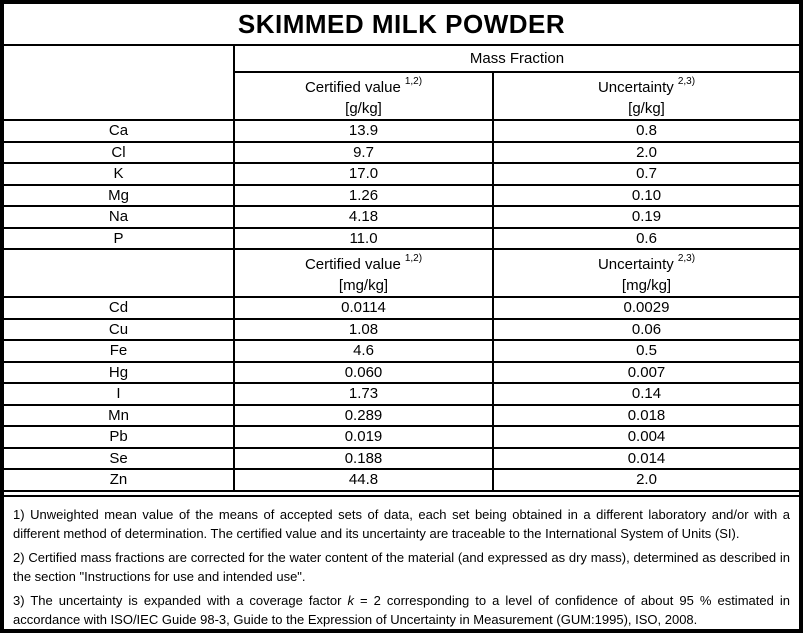 The height and width of the screenshot is (633, 803). Describe the element at coordinates (363, 394) in the screenshot. I see `certified-value-cell: 1.73` at that location.